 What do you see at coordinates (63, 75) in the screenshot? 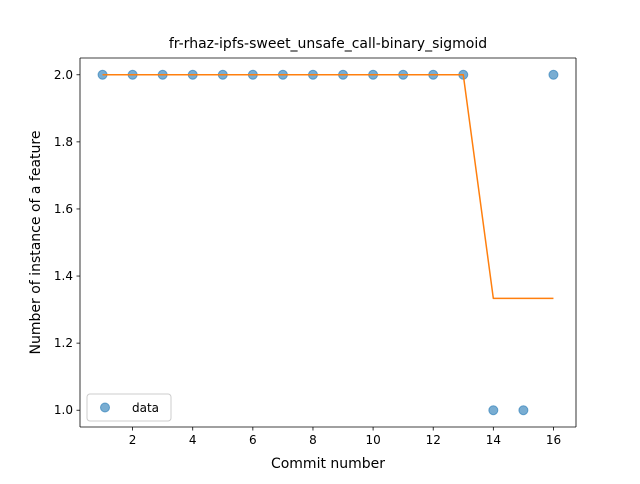
I see `y-tick-label: 2.0` at bounding box center [63, 75].